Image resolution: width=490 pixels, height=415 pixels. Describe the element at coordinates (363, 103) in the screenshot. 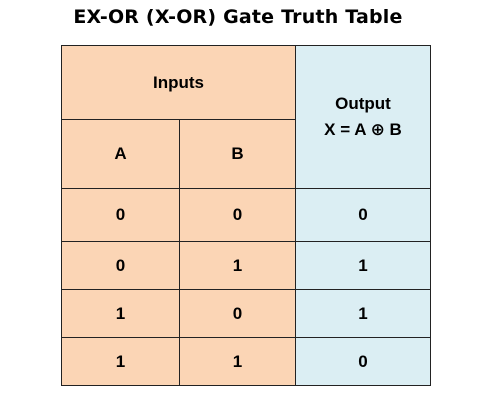

I see `output-label: Output` at that location.